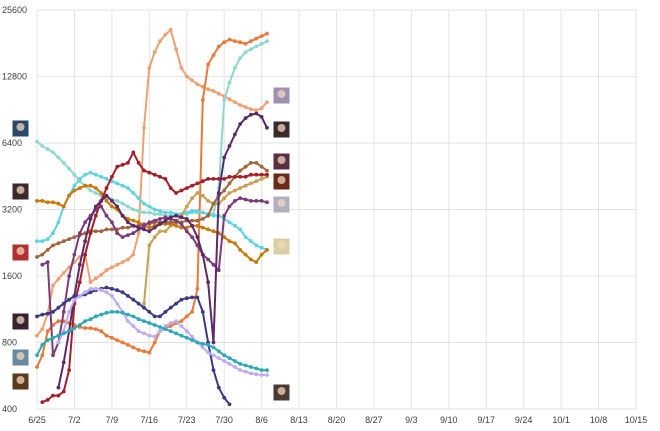  What do you see at coordinates (9, 409) in the screenshot?
I see `y-tick-label: 400` at bounding box center [9, 409].